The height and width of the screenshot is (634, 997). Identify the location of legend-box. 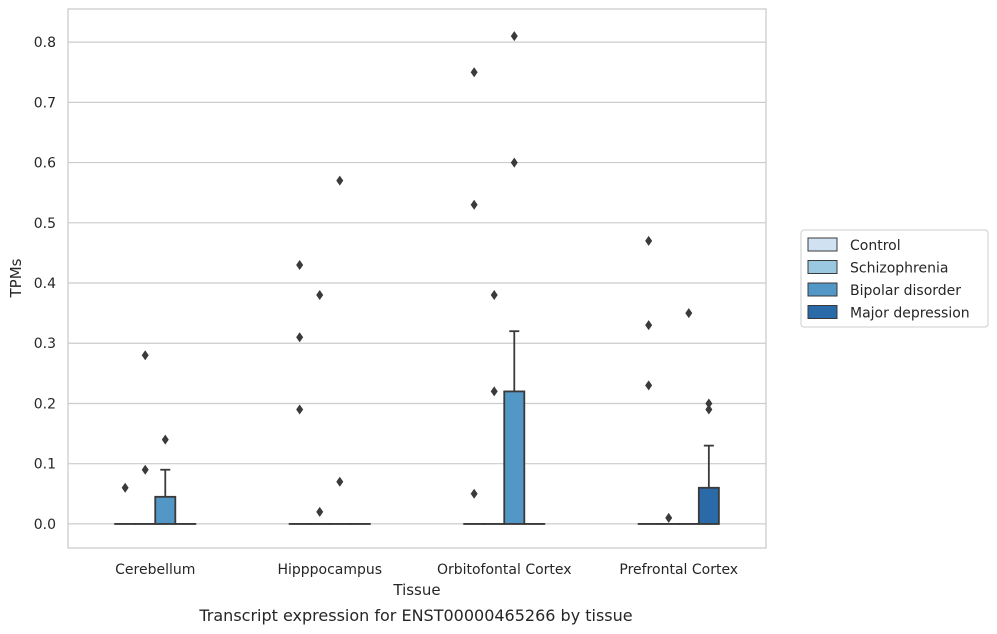
(894, 278).